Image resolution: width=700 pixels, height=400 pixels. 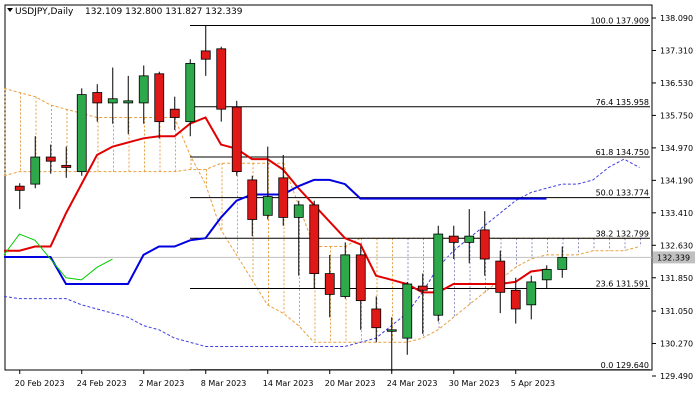 I want to click on y-tick-label: 135.750, so click(x=676, y=115).